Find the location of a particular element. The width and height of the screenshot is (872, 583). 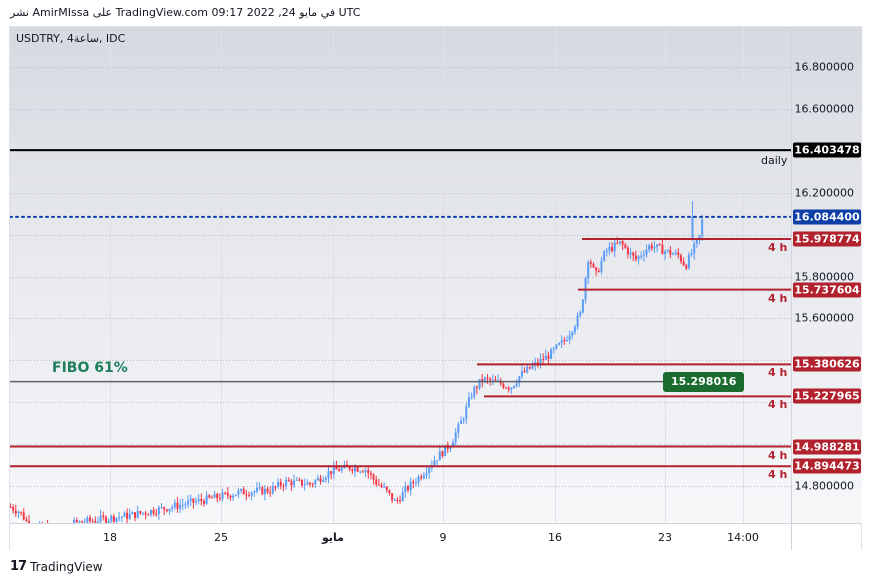

time-tick-label: 23 is located at coordinates (665, 537).